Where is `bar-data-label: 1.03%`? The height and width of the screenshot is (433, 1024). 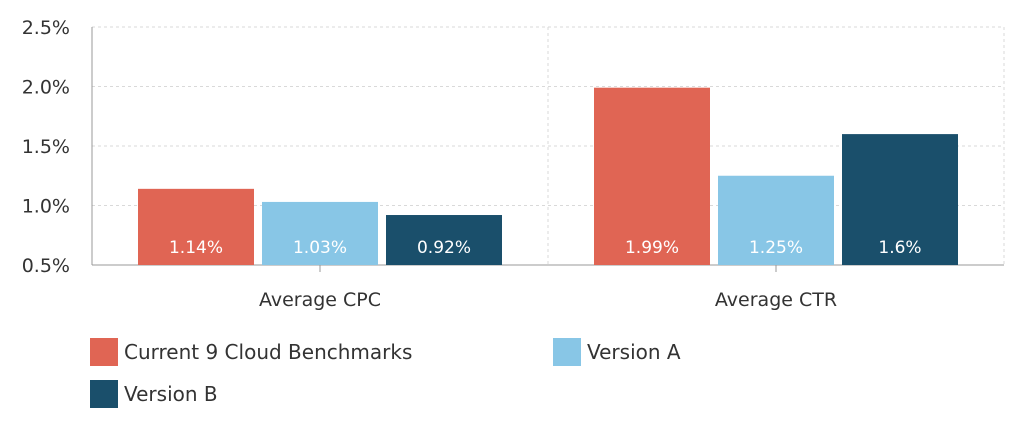
bar-data-label: 1.03% is located at coordinates (320, 248).